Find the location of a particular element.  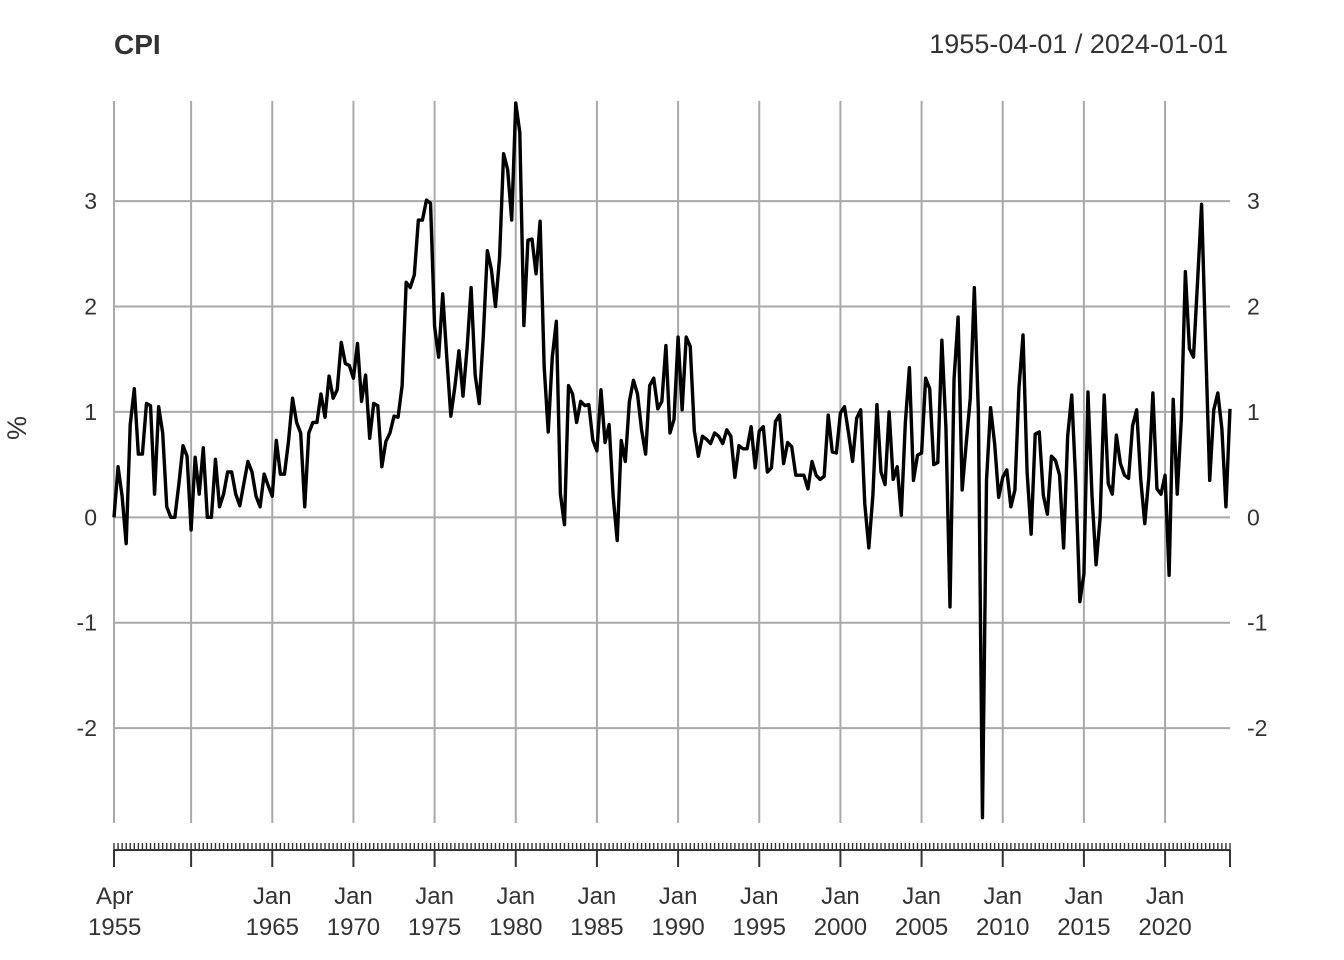

y-tick-label-left: 0 is located at coordinates (90, 517).